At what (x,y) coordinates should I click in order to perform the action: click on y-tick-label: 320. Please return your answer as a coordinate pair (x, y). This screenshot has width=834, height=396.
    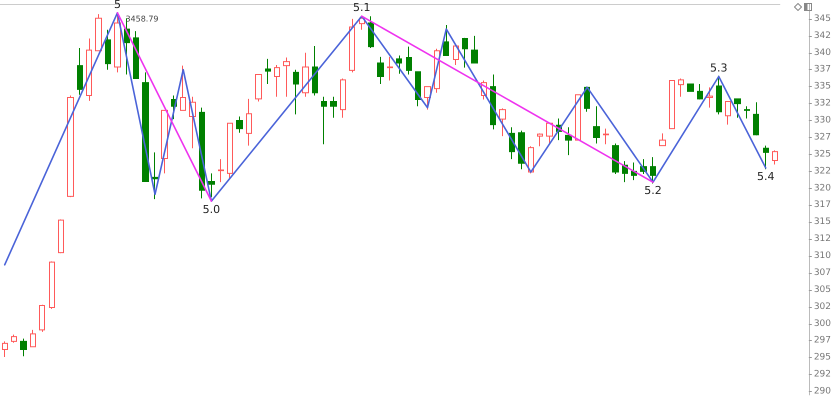
    Looking at the image, I should click on (823, 188).